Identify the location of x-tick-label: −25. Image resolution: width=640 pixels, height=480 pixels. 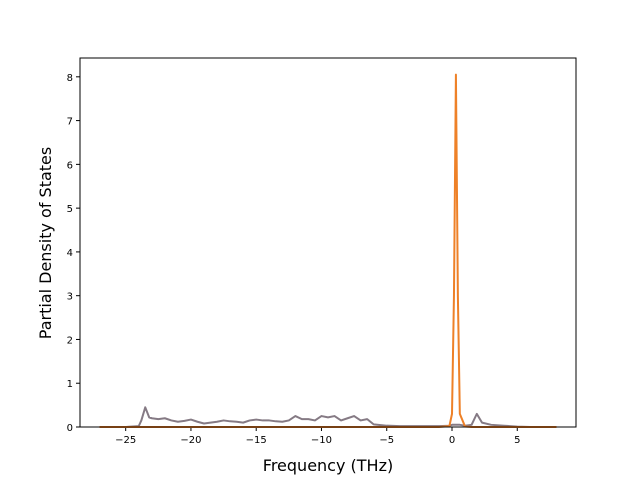
(125, 440).